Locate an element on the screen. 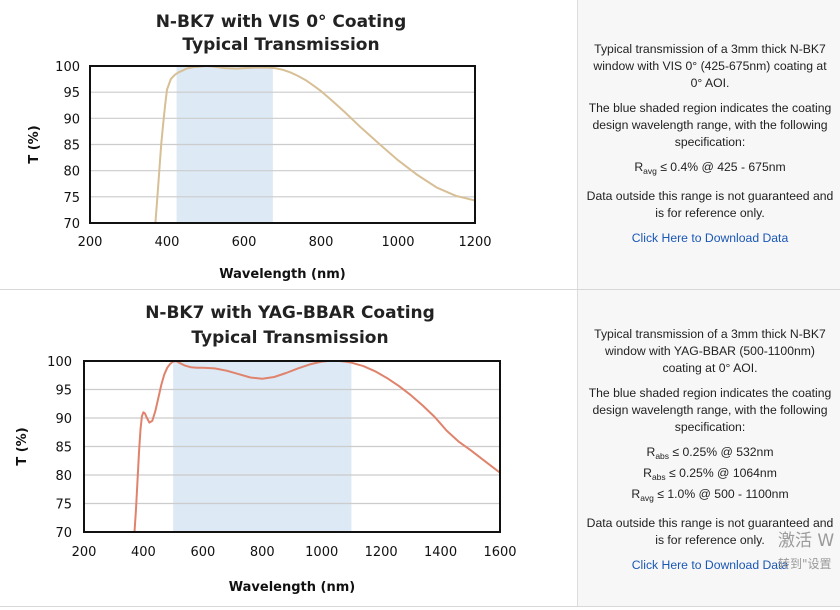 This screenshot has width=840, height=610. spec-line: Ravg ≤ 0.4% @ 425 - 675nm is located at coordinates (710, 168).